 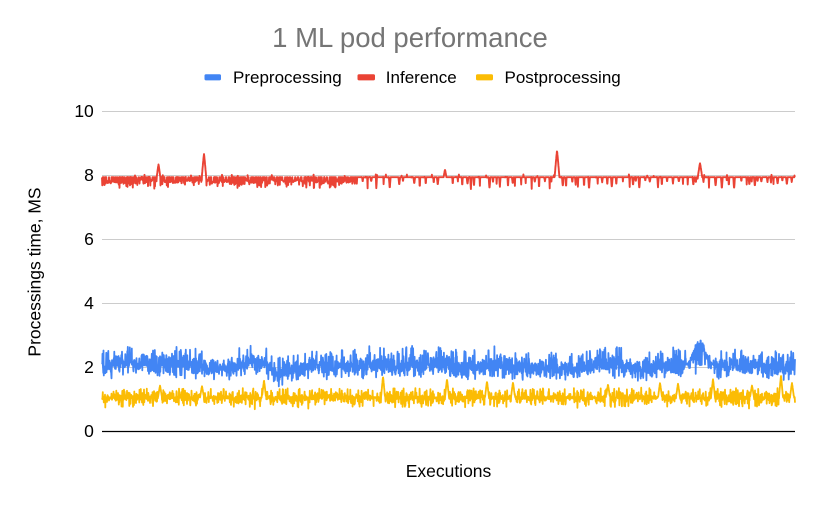 What do you see at coordinates (89, 431) in the screenshot?
I see `svg-text: 0` at bounding box center [89, 431].